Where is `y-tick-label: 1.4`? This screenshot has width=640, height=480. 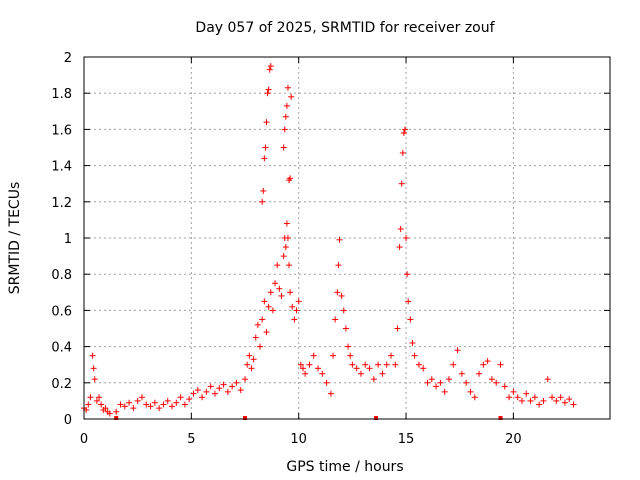
y-tick-label: 1.4 is located at coordinates (61, 167).